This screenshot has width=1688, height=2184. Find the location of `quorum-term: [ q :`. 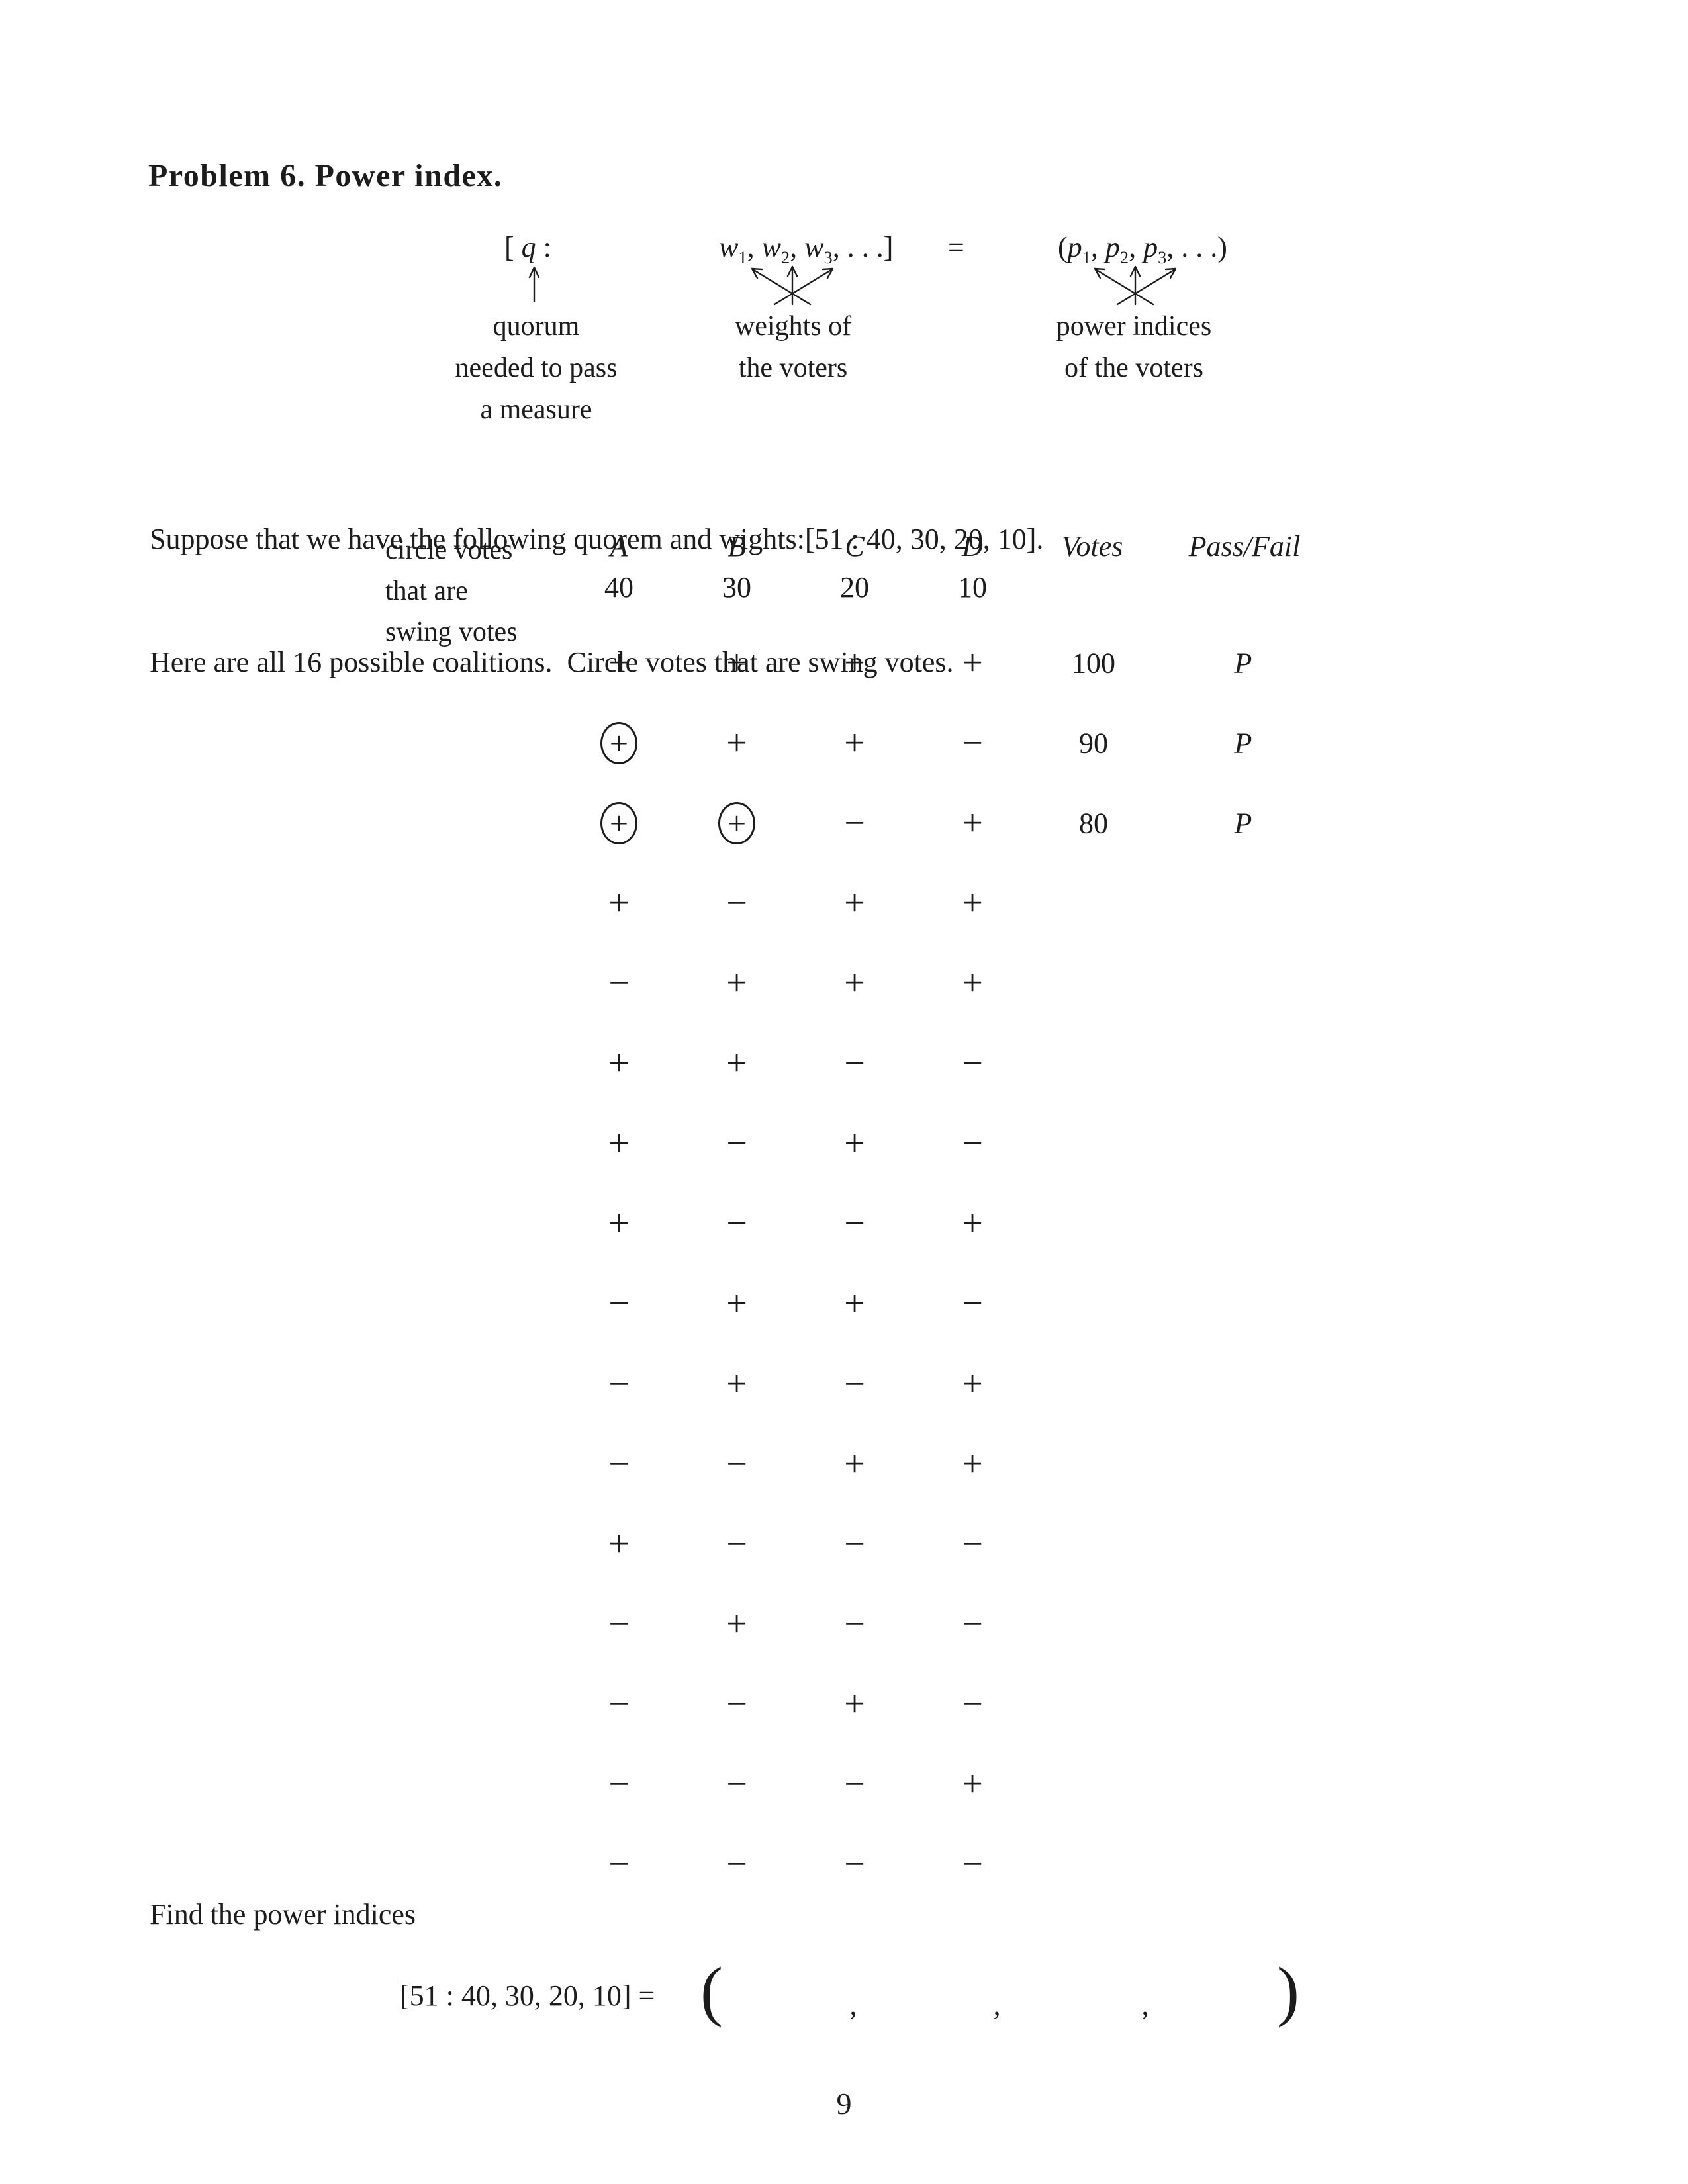

quorum-term: [ q : is located at coordinates (527, 247).